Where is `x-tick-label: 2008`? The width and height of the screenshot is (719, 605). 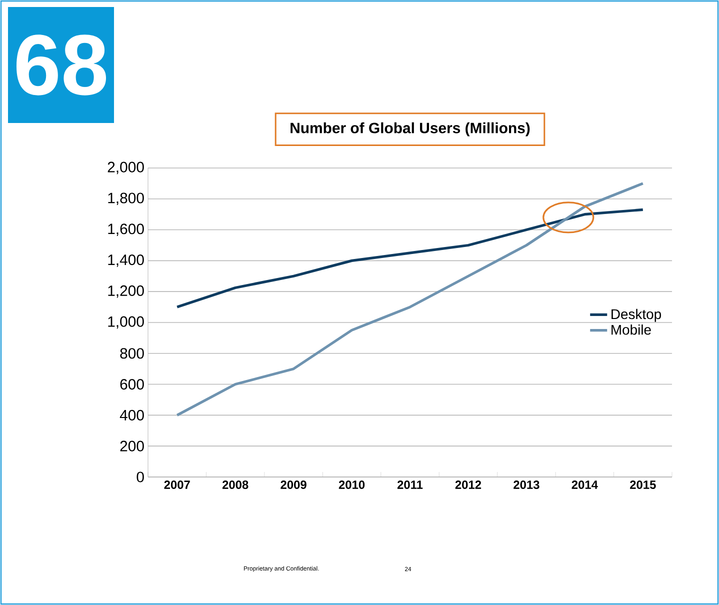
x-tick-label: 2008 is located at coordinates (235, 484).